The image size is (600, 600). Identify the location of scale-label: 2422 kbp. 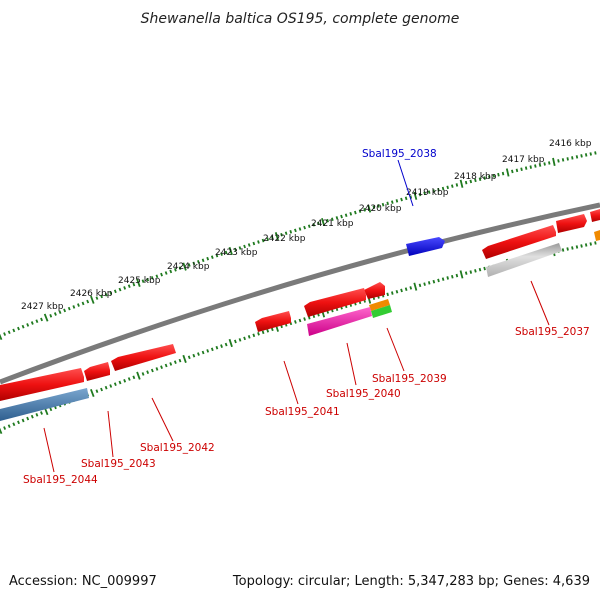
(284, 239).